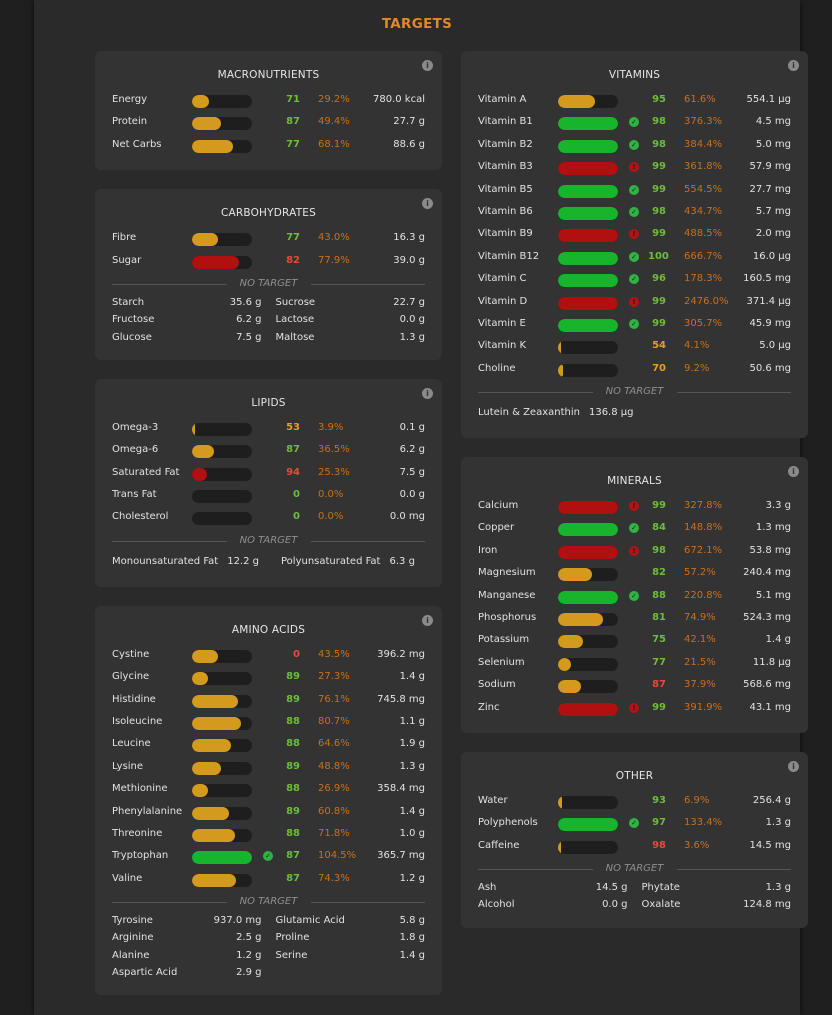  What do you see at coordinates (634, 618) in the screenshot?
I see `nutrient-row: Phosphorus 81 74.9% 524.3 mg` at bounding box center [634, 618].